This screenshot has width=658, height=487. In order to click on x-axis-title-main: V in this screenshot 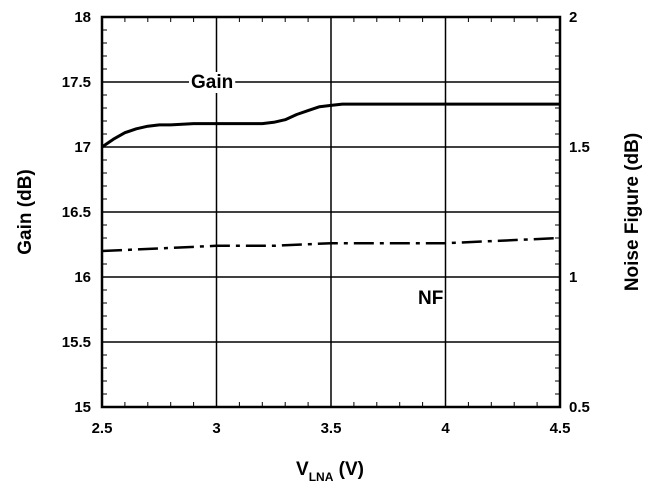, I will do `click(302, 469)`.